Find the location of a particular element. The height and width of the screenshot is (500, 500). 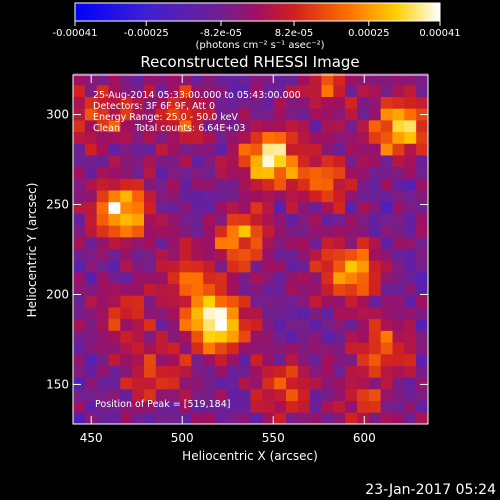

y-tick-label: 150 is located at coordinates (57, 384).